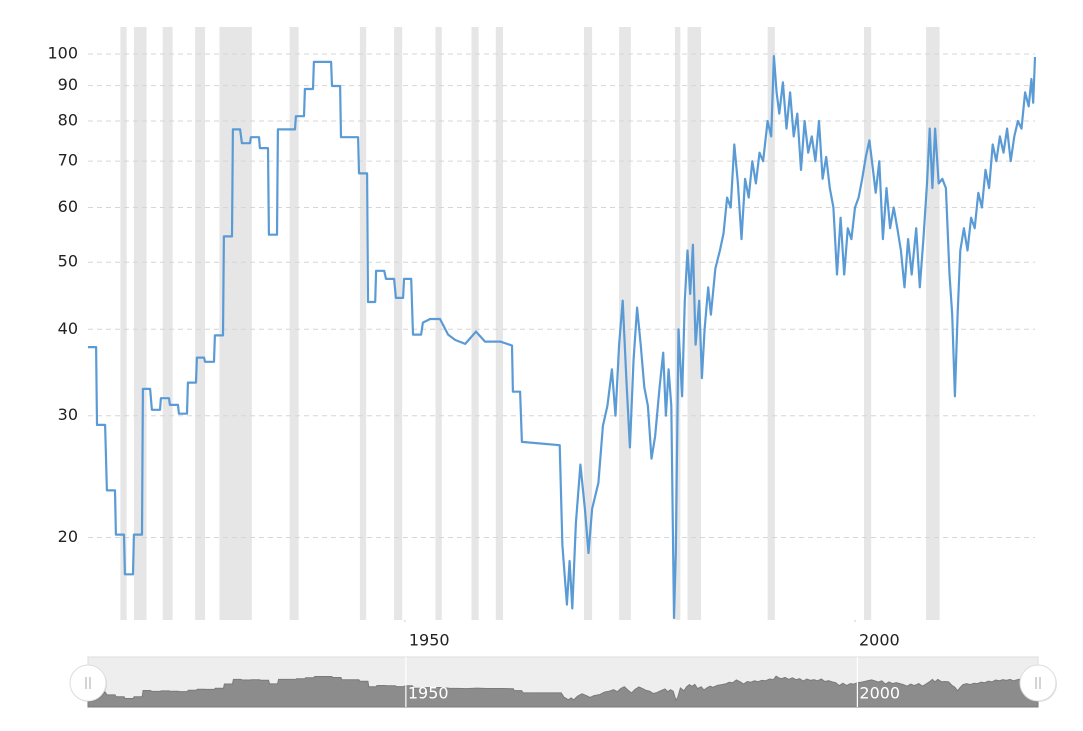  Describe the element at coordinates (428, 693) in the screenshot. I see `navigator-tick-label: 1950` at that location.